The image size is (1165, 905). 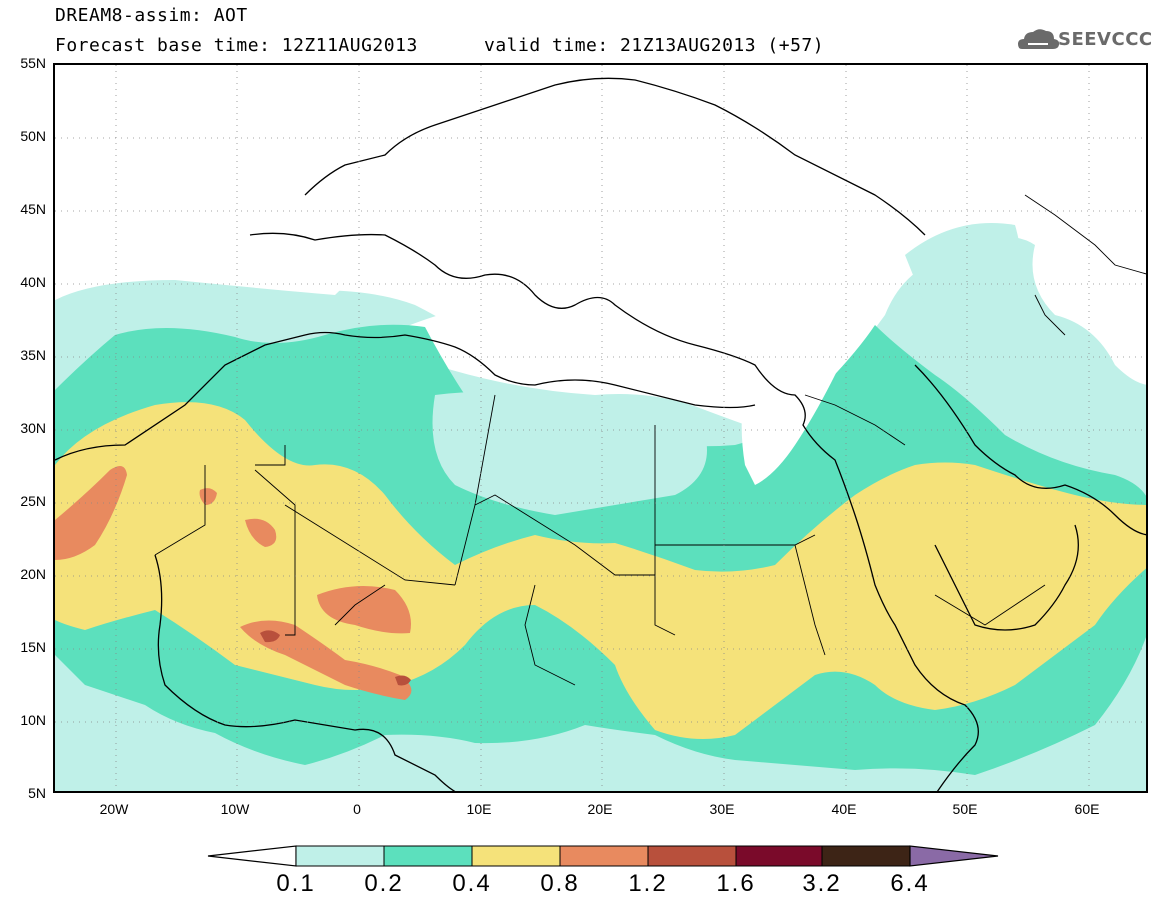 I want to click on colorbar-swatch-0.8-1.2, so click(x=604, y=856).